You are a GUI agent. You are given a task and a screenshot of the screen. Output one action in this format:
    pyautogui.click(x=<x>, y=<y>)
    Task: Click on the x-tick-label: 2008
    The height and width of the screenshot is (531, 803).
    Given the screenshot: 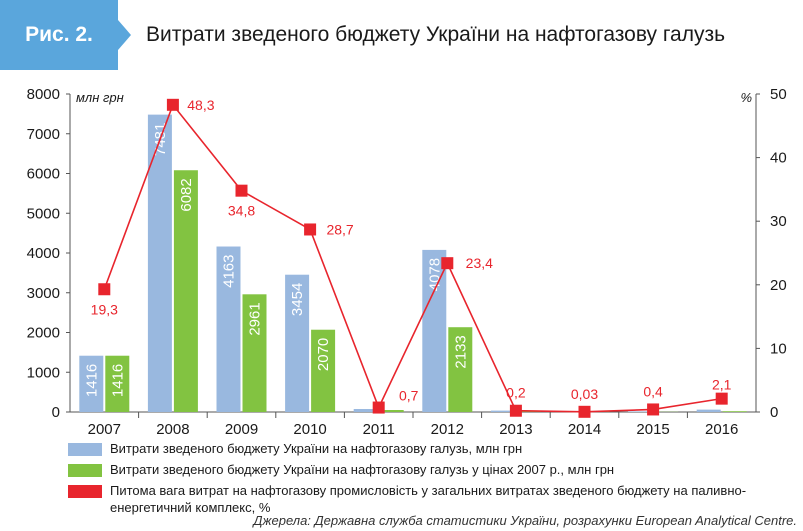 What is the action you would take?
    pyautogui.click(x=172, y=429)
    